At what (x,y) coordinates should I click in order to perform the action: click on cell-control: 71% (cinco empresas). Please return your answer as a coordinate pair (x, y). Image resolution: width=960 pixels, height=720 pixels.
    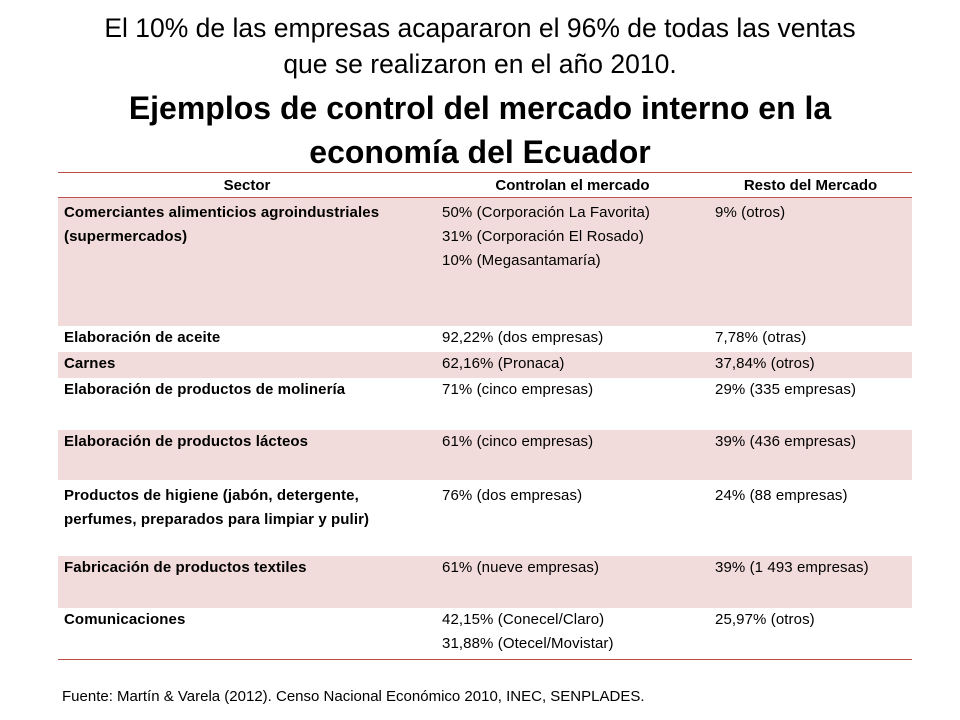
    Looking at the image, I should click on (518, 389).